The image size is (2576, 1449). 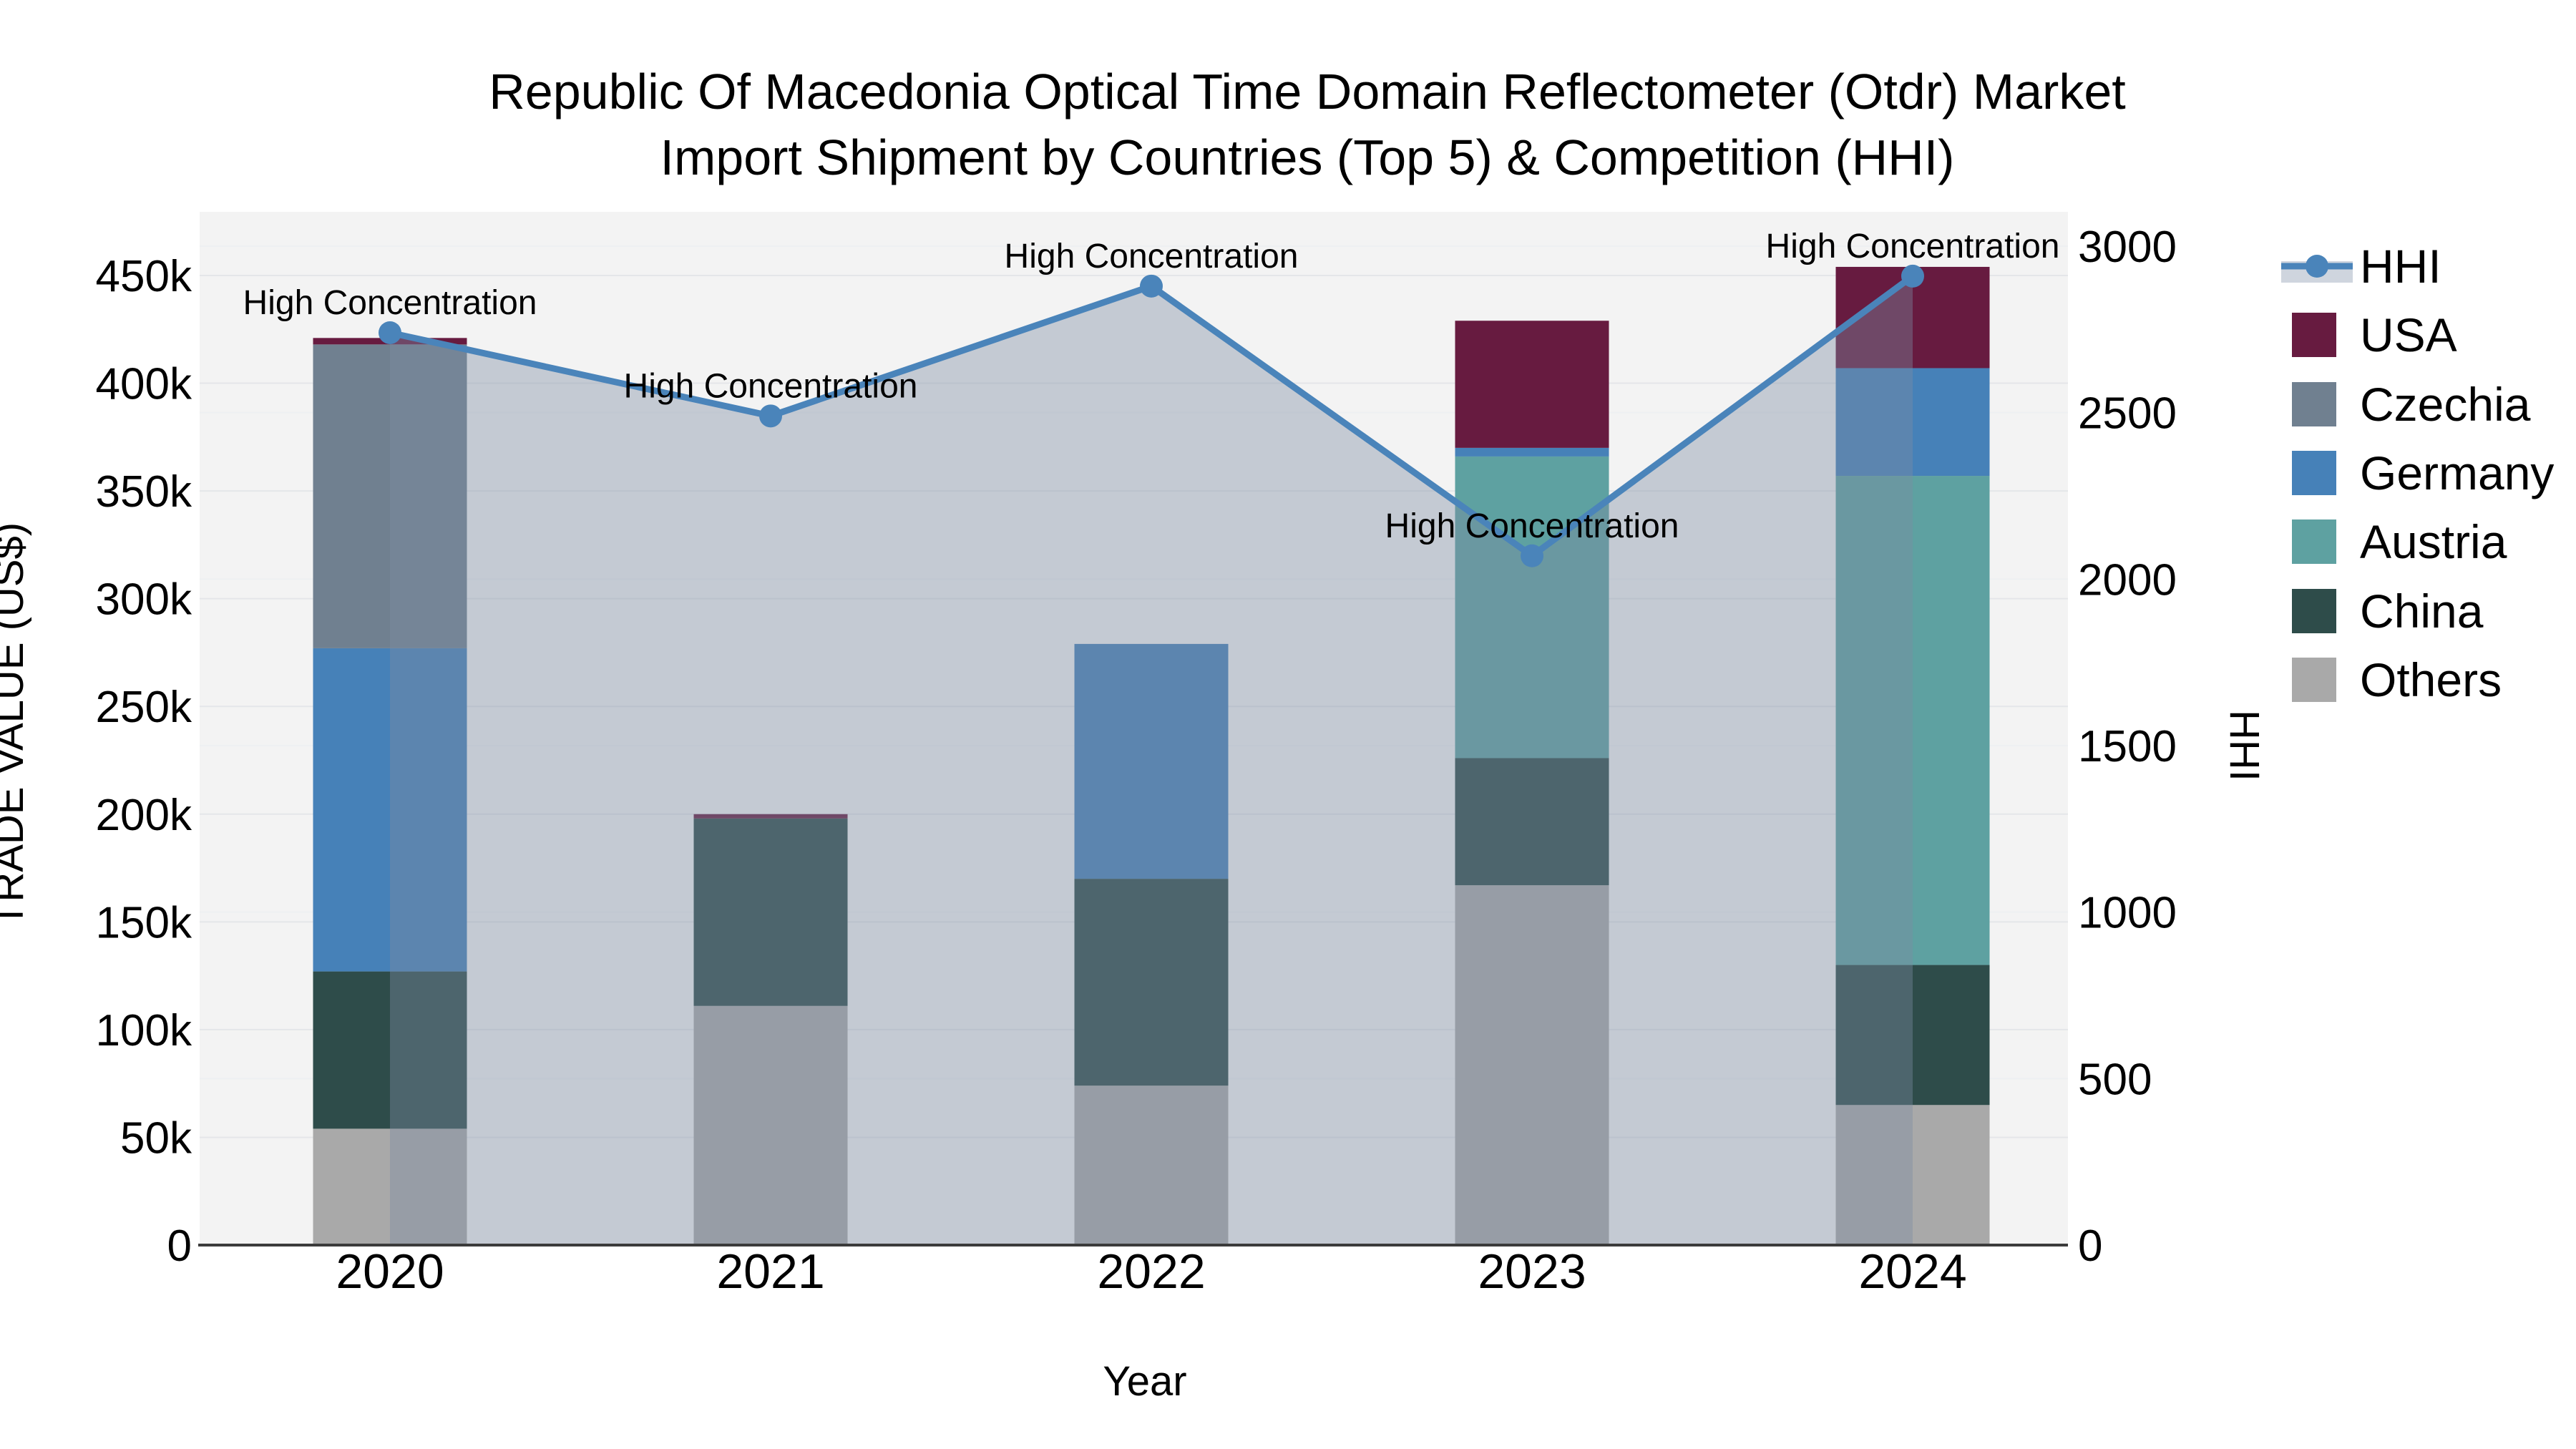 What do you see at coordinates (1532, 1271) in the screenshot?
I see `x-tick-label-2023: 2023` at bounding box center [1532, 1271].